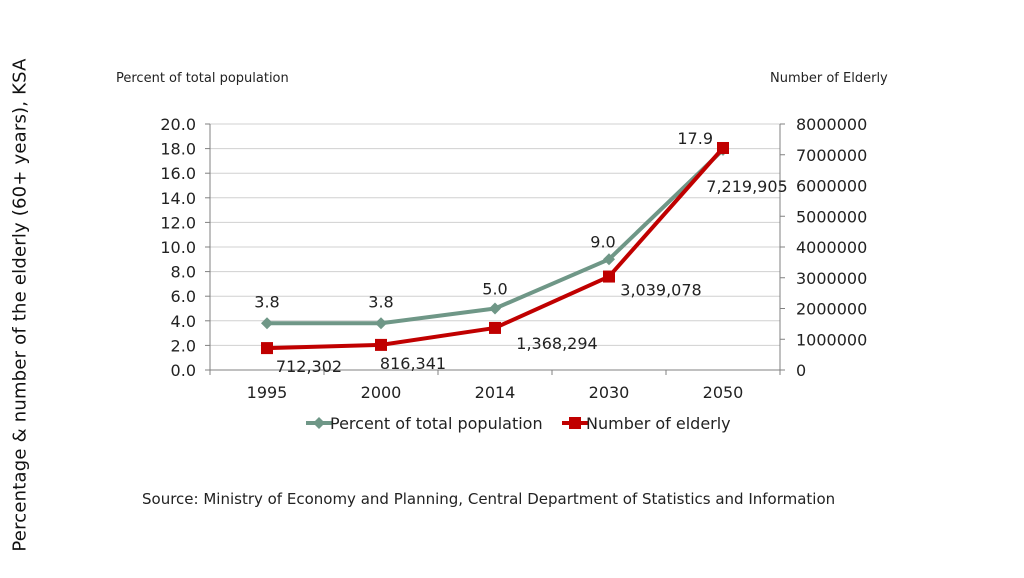 This screenshot has height=578, width=1024. What do you see at coordinates (178, 124) in the screenshot?
I see `y-tick-label: 20.0` at bounding box center [178, 124].